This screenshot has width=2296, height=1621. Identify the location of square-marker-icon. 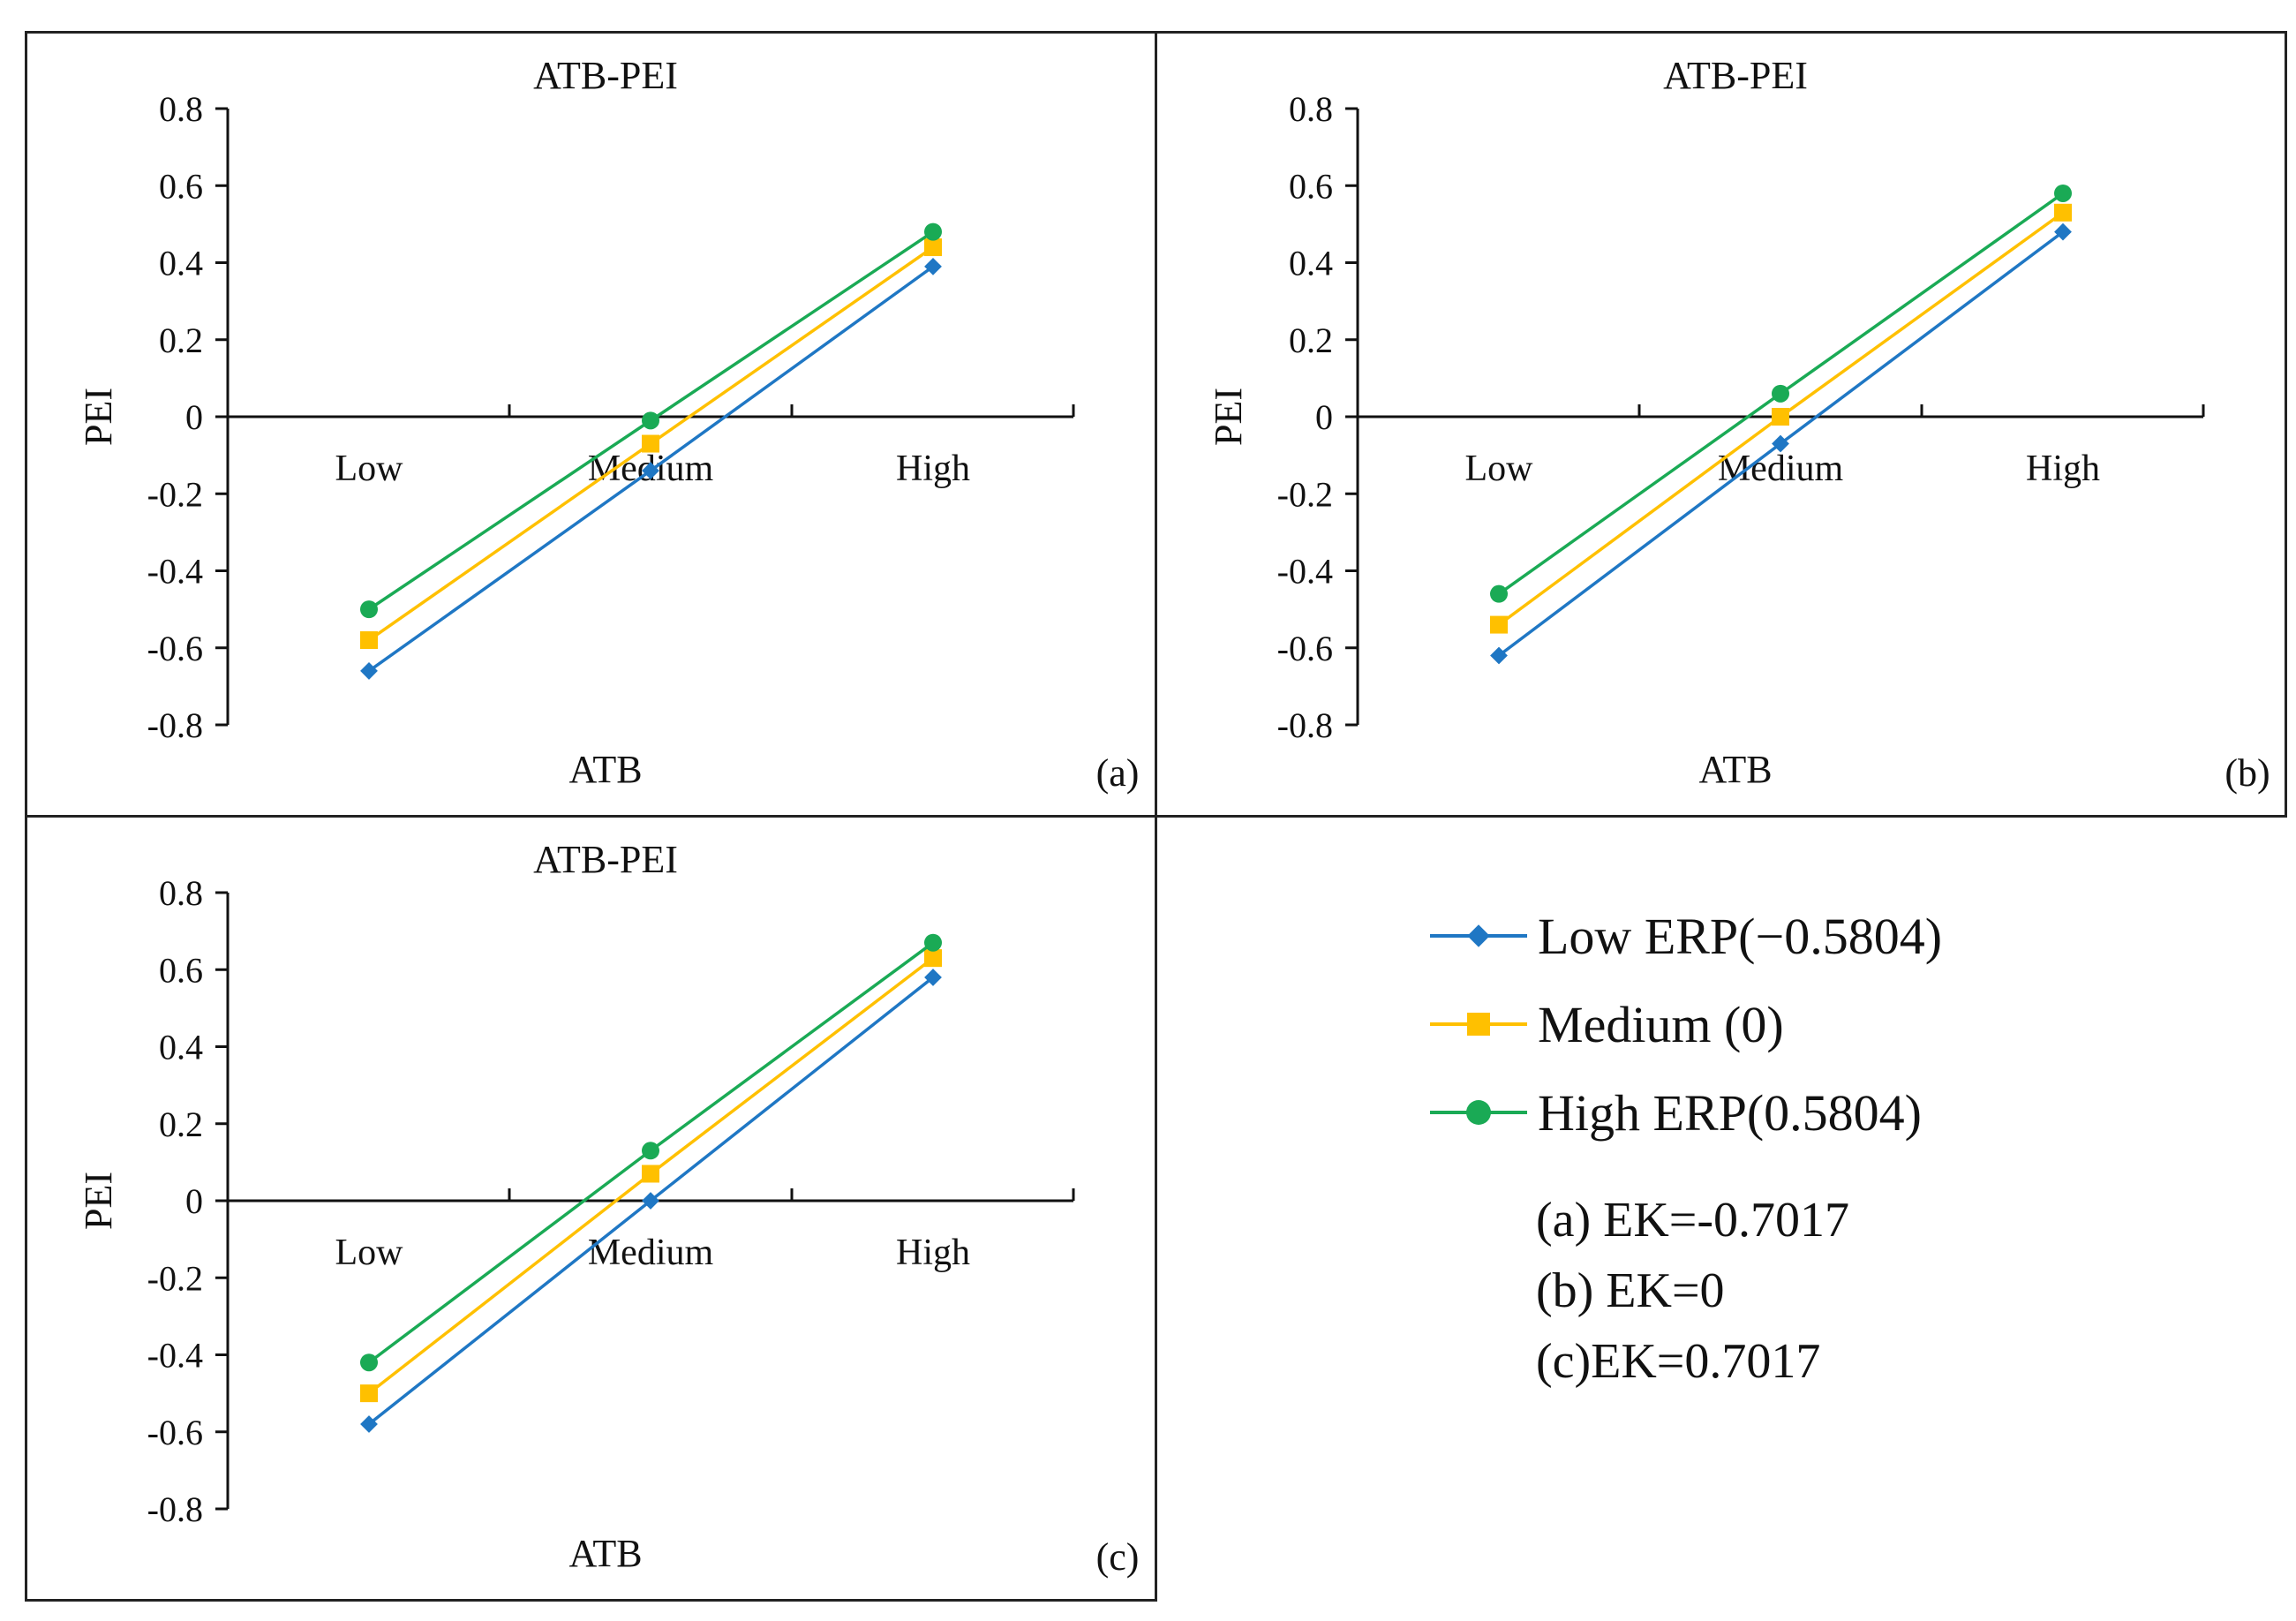
(1478, 1024).